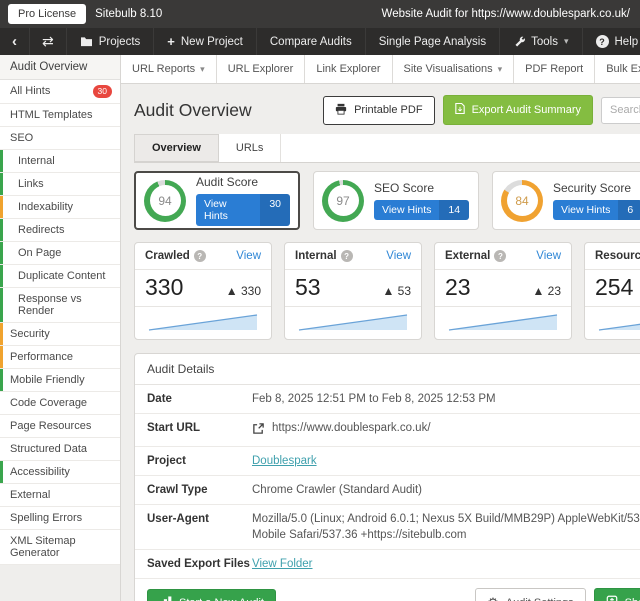 This screenshot has width=640, height=601. Describe the element at coordinates (422, 210) in the screenshot. I see `view-hints-button: View Hints 14` at that location.